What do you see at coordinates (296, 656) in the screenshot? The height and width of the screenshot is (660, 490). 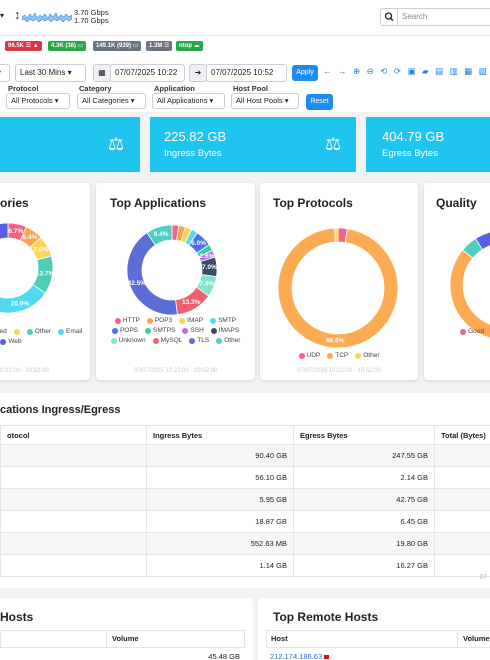 I see `host-ip: 212.174.186.63` at bounding box center [296, 656].